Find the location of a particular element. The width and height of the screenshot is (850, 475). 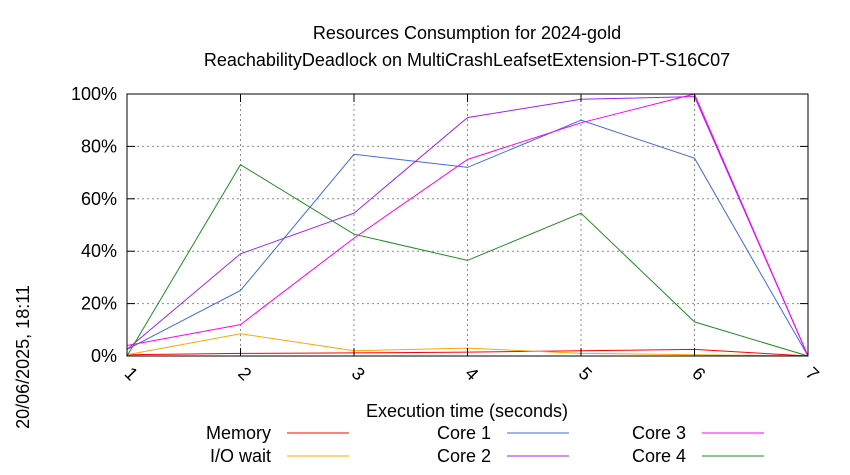

x-tick-label: 7 is located at coordinates (812, 373).